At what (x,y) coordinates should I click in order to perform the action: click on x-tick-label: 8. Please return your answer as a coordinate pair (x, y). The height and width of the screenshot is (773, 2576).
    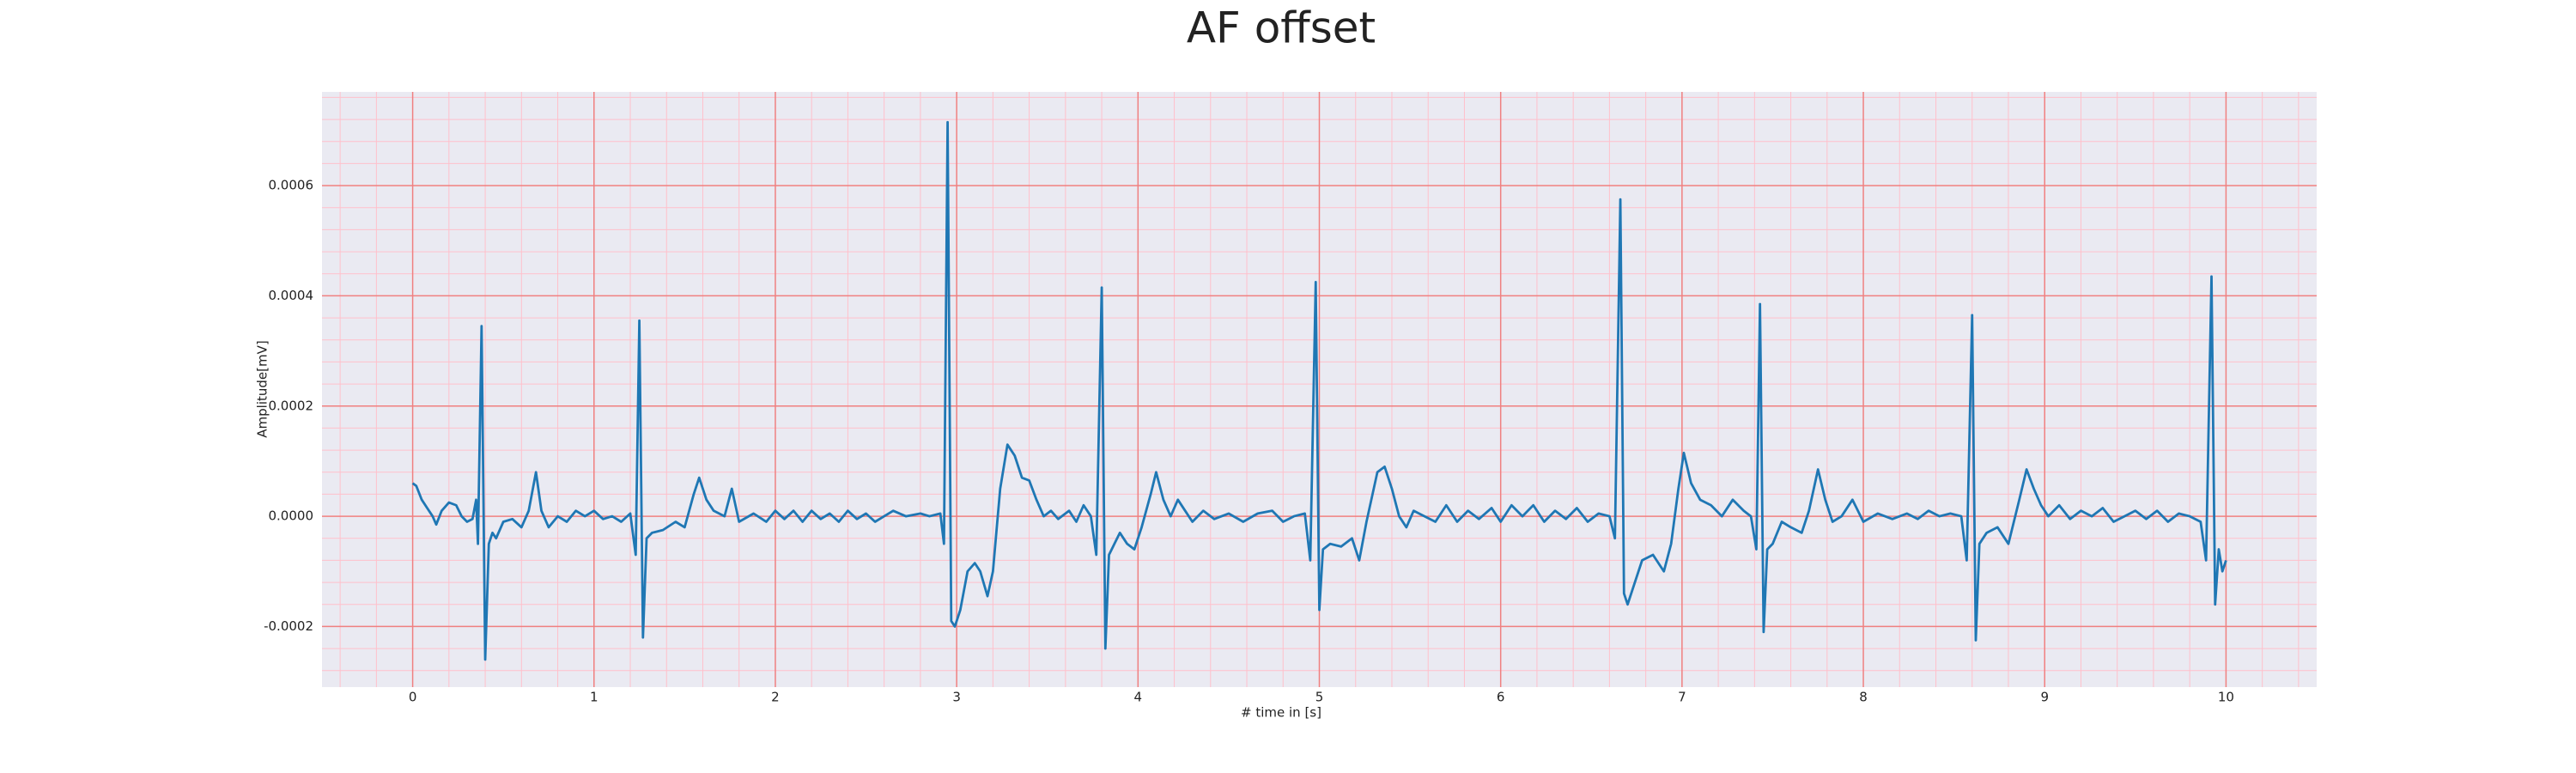
    Looking at the image, I should click on (1864, 697).